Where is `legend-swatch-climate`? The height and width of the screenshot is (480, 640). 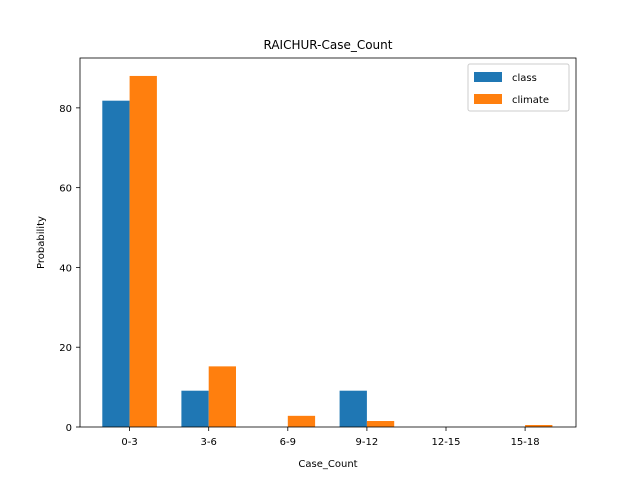
legend-swatch-climate is located at coordinates (488, 99).